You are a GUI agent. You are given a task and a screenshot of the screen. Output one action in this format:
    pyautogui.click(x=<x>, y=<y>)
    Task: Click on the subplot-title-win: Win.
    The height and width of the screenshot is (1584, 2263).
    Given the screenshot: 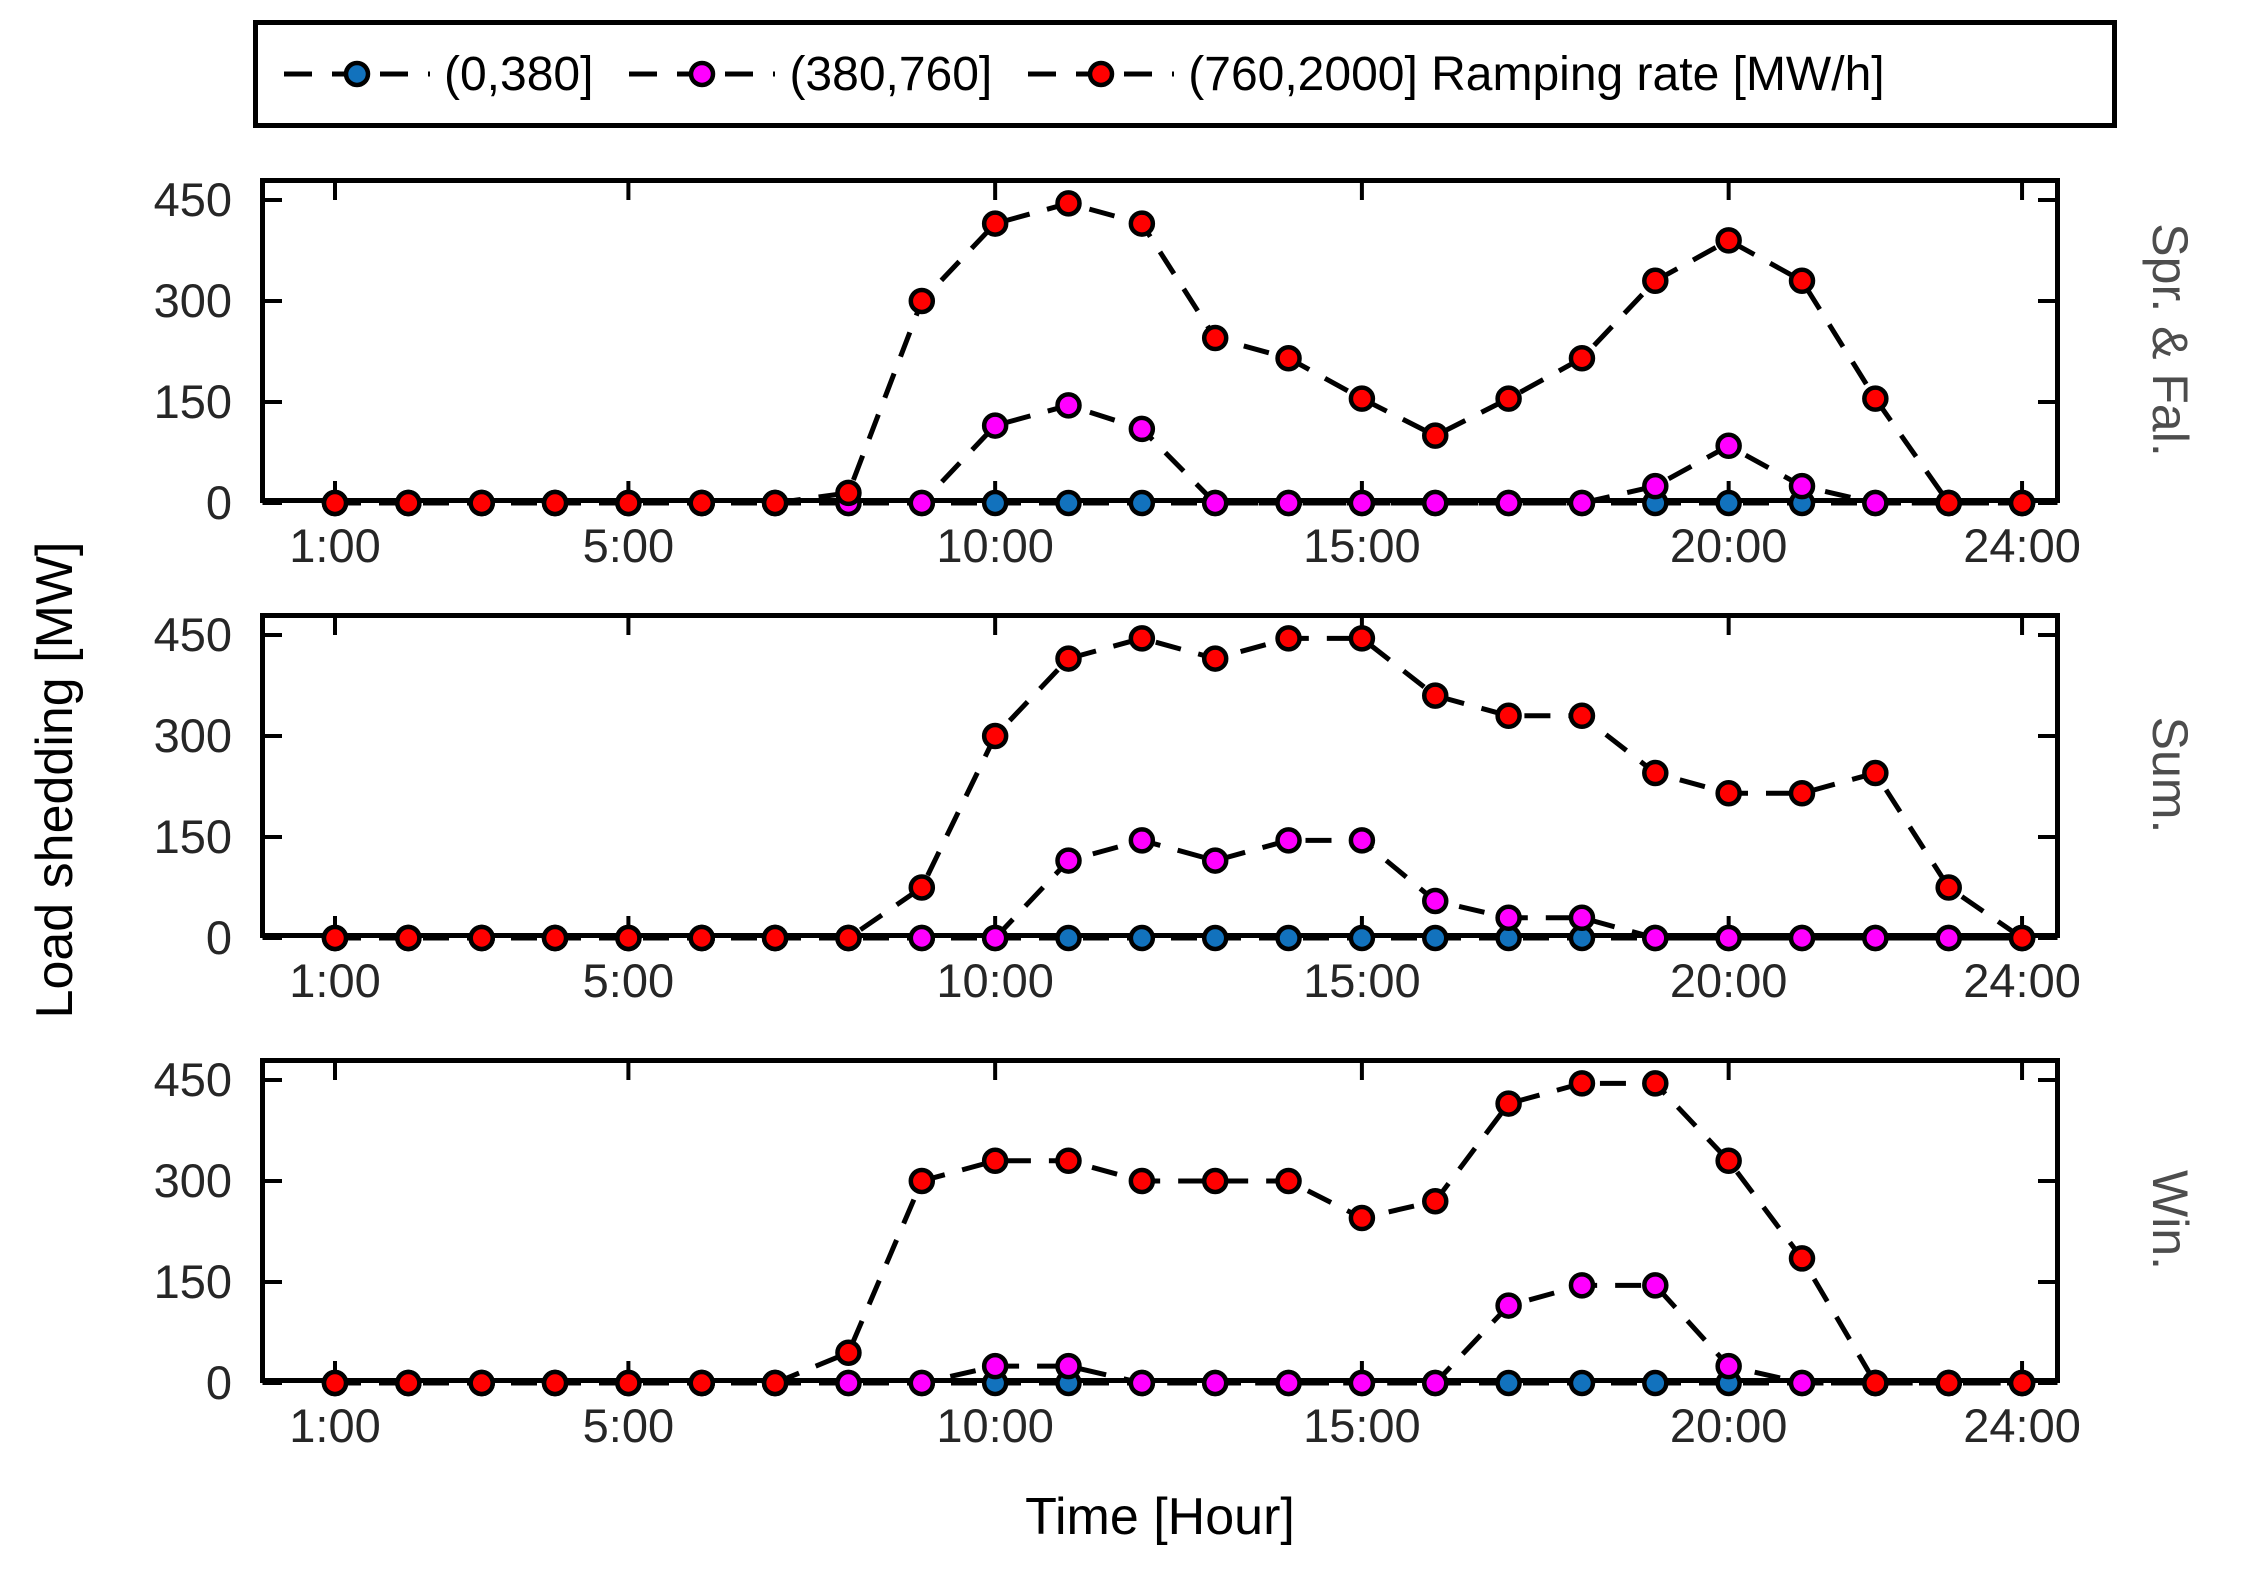 What is the action you would take?
    pyautogui.click(x=2170, y=1220)
    